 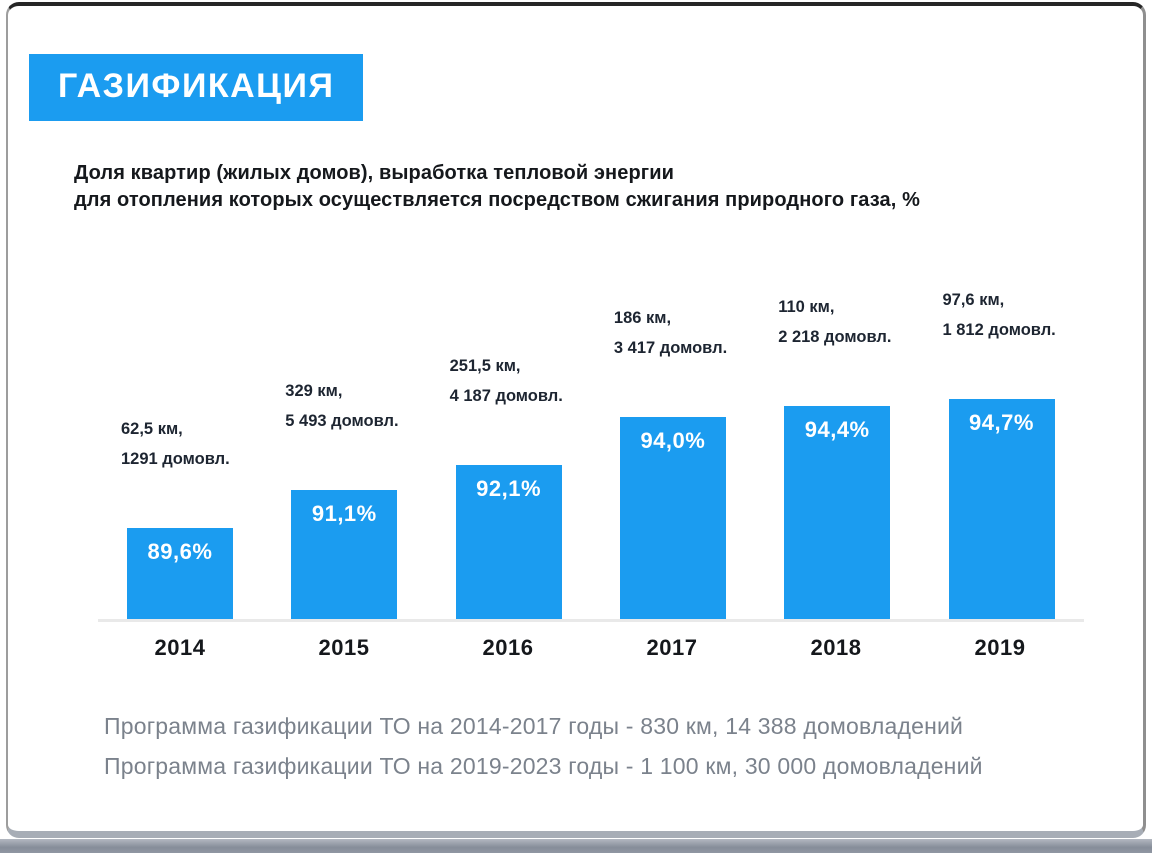 What do you see at coordinates (1000, 647) in the screenshot?
I see `x-axis-tick-label: 2019` at bounding box center [1000, 647].